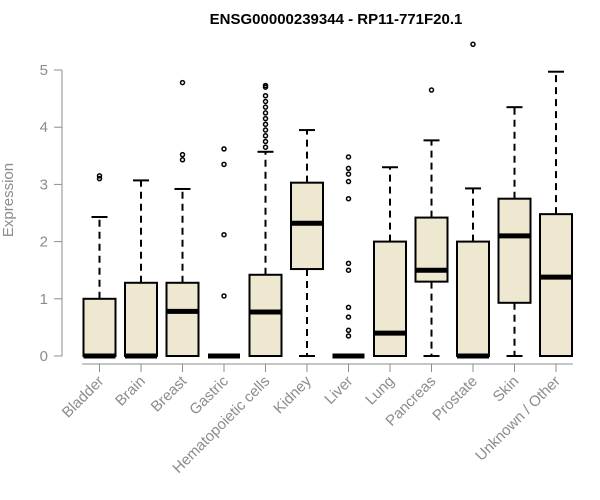  I want to click on box-liver, so click(348, 256).